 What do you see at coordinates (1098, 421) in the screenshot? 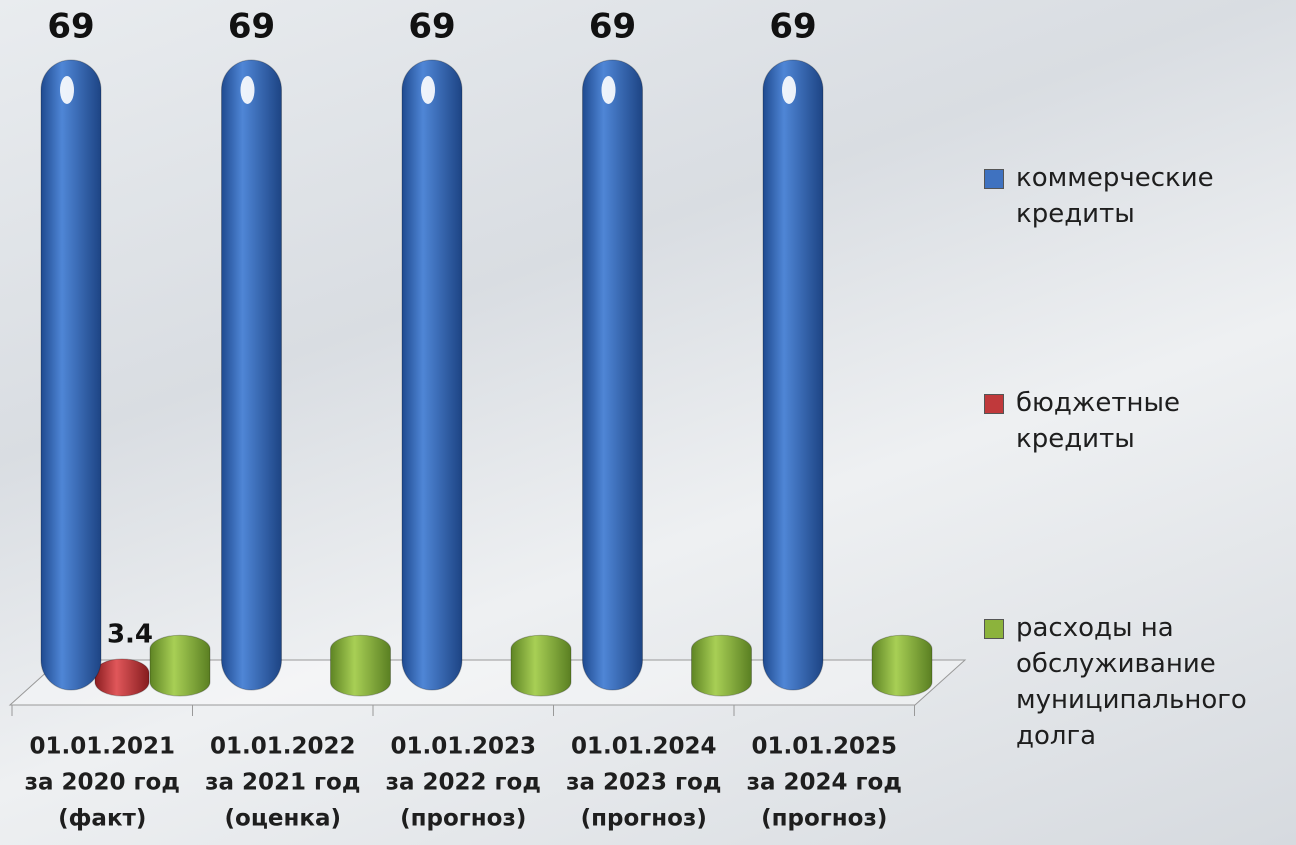
I see `legend-label: бюджетные кредиты` at bounding box center [1098, 421].